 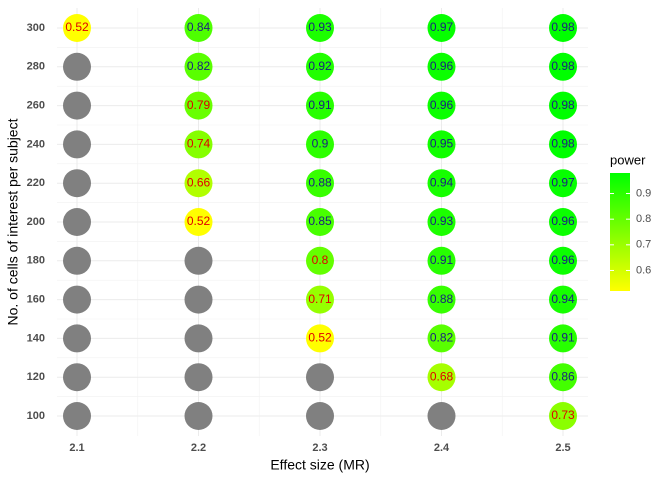 I want to click on legend-title: power, so click(x=628, y=159).